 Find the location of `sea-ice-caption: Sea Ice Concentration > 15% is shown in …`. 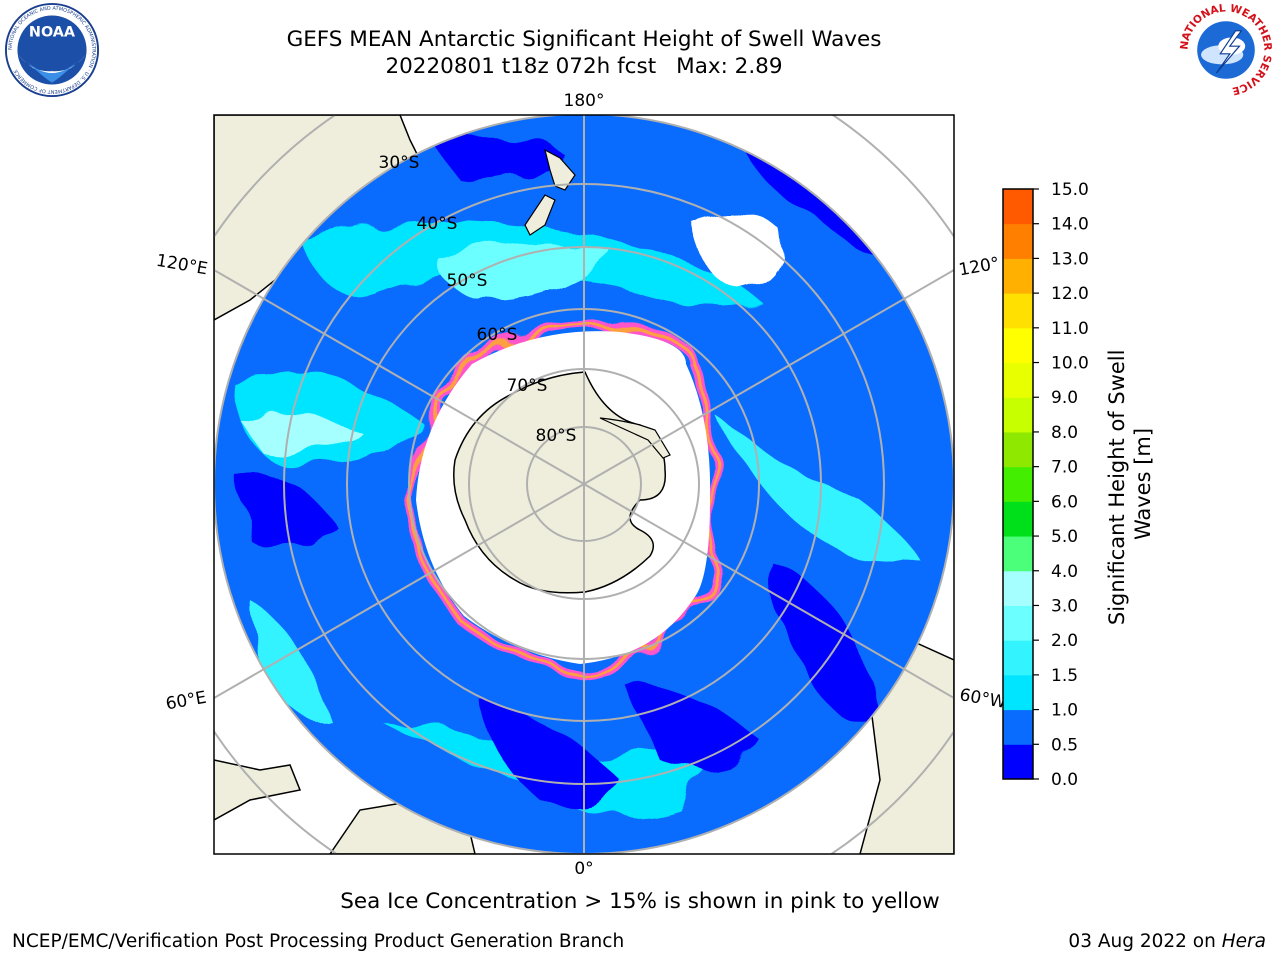

sea-ice-caption: Sea Ice Concentration > 15% is shown in … is located at coordinates (640, 901).